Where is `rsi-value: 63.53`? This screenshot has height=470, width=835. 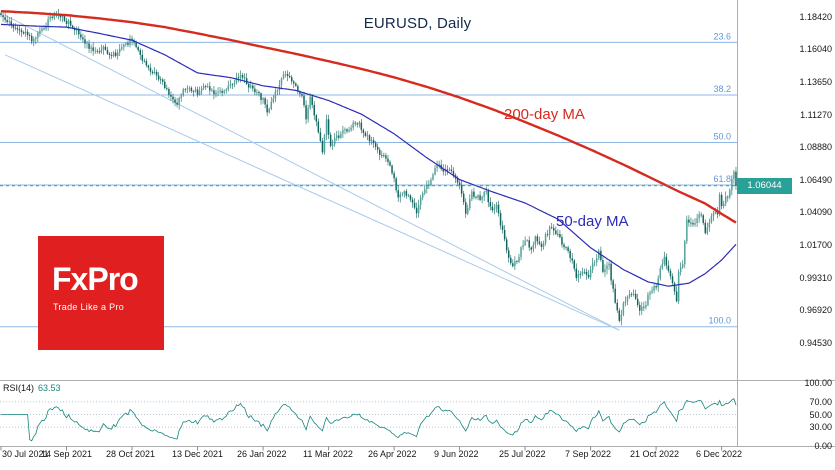
rsi-value: 63.53 is located at coordinates (49, 388).